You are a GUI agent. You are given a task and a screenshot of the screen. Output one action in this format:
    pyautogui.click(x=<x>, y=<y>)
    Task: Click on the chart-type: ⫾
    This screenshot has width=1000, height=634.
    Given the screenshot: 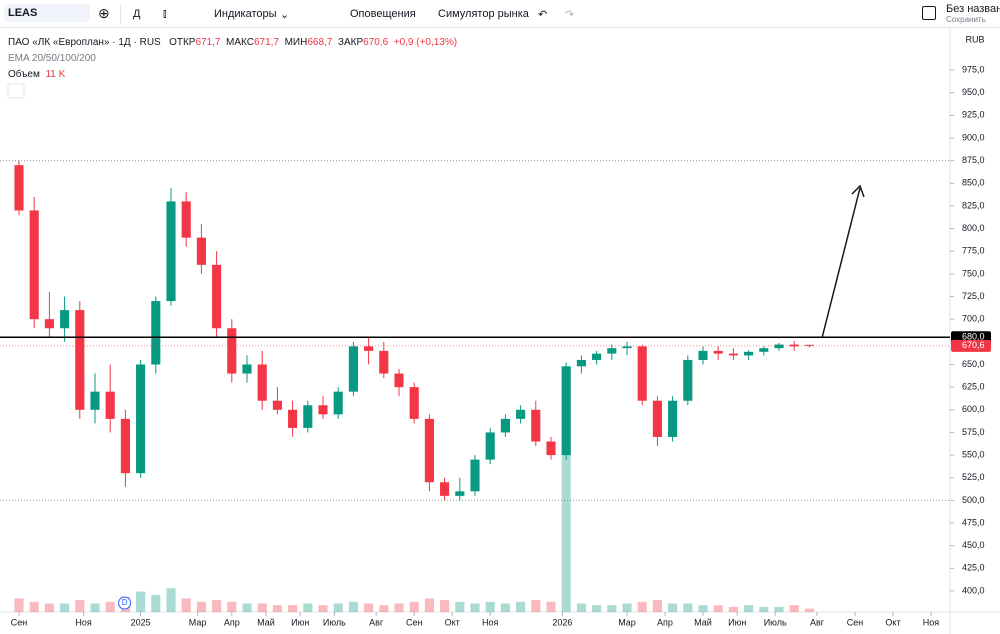 What is the action you would take?
    pyautogui.click(x=165, y=14)
    